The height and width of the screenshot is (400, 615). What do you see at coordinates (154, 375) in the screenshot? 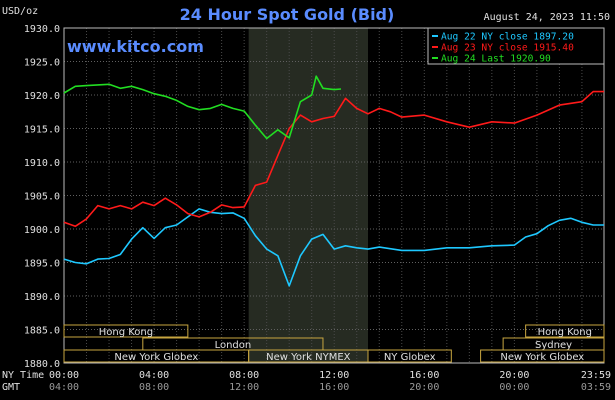
I see `x-tick-label-ny: 04:00` at bounding box center [154, 375].